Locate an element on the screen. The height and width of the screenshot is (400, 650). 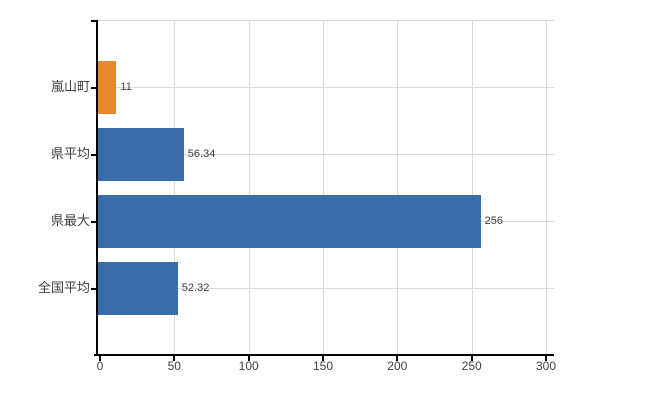
x-axis-tick-label: 150 is located at coordinates (323, 366).